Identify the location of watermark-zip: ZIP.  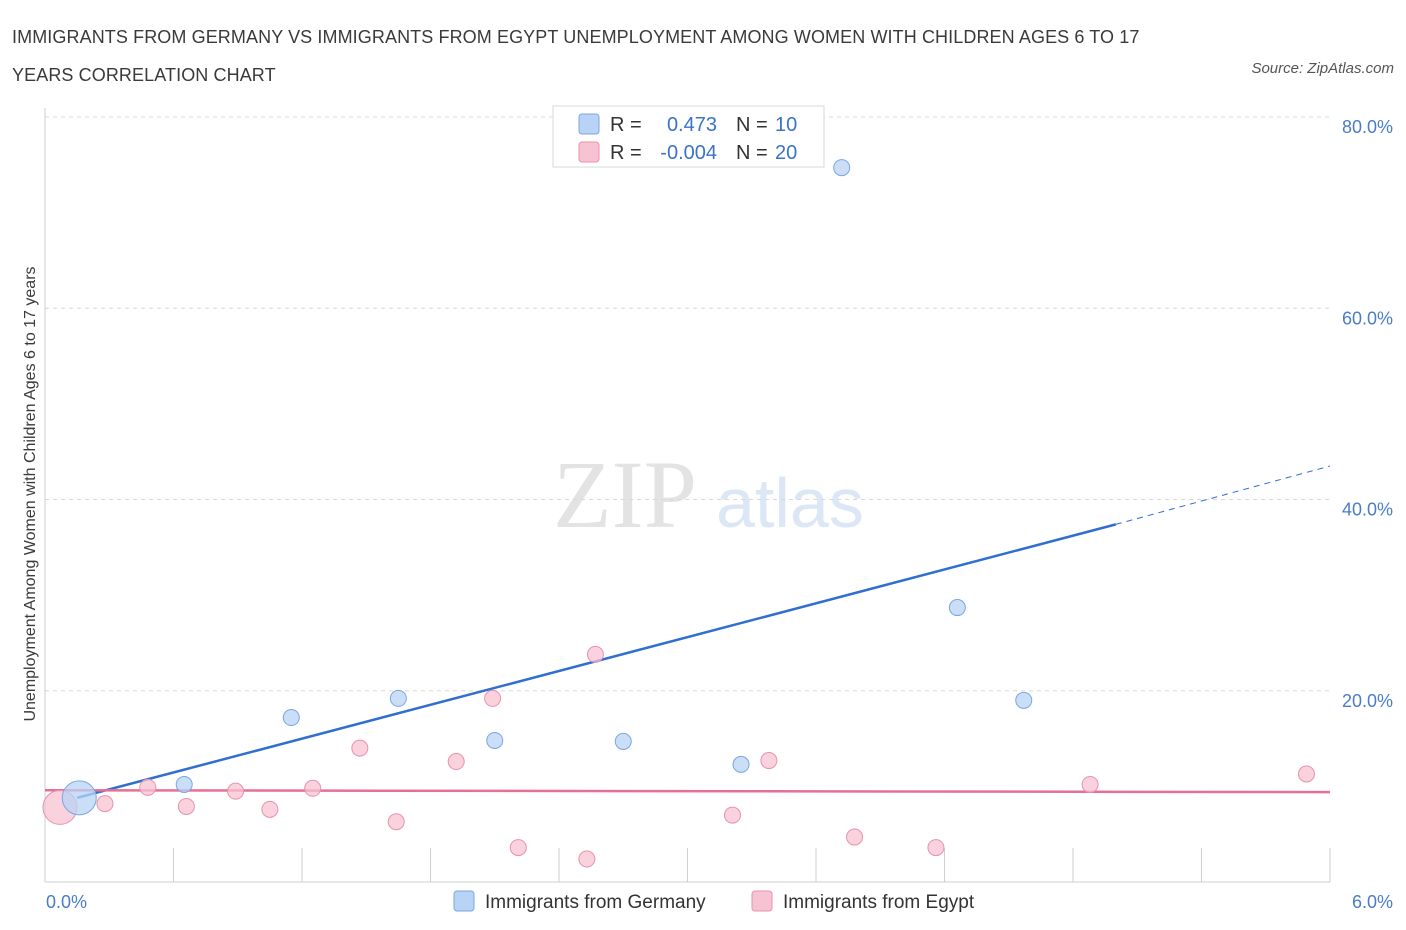
(625, 494).